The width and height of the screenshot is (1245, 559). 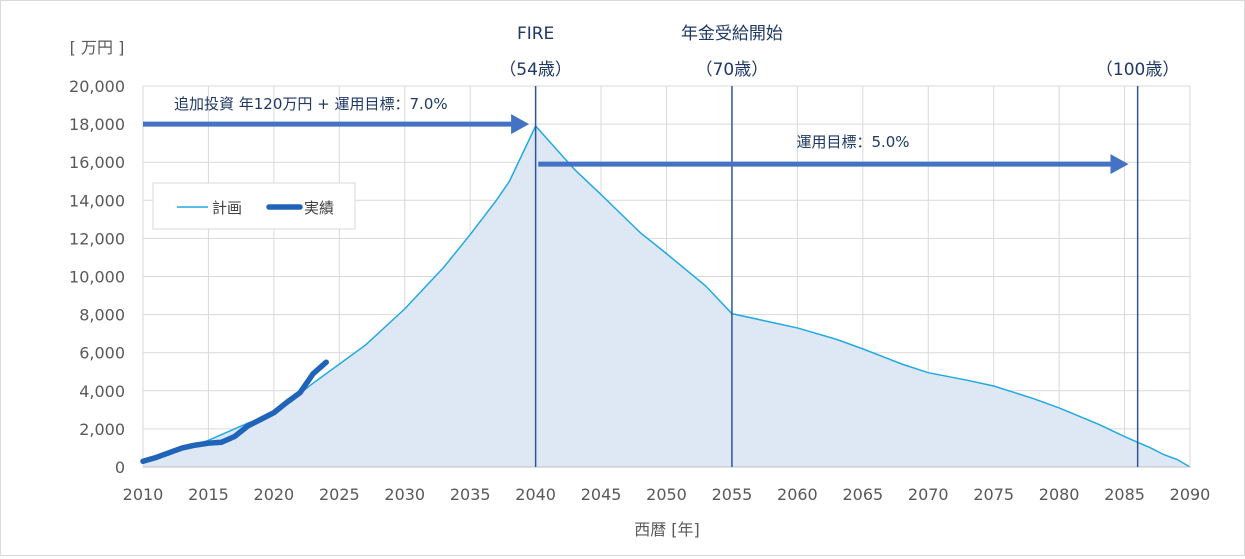 I want to click on milestone-age-label: （54歳）, so click(x=535, y=70).